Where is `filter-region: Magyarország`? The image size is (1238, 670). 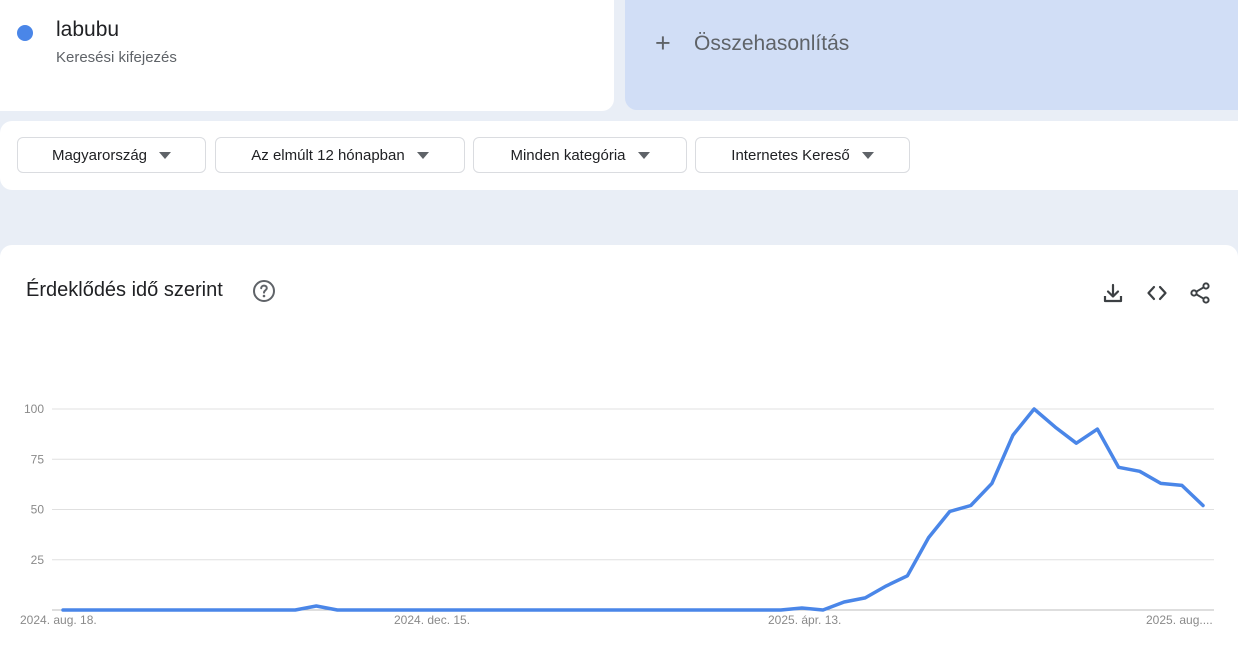 filter-region: Magyarország is located at coordinates (111, 155).